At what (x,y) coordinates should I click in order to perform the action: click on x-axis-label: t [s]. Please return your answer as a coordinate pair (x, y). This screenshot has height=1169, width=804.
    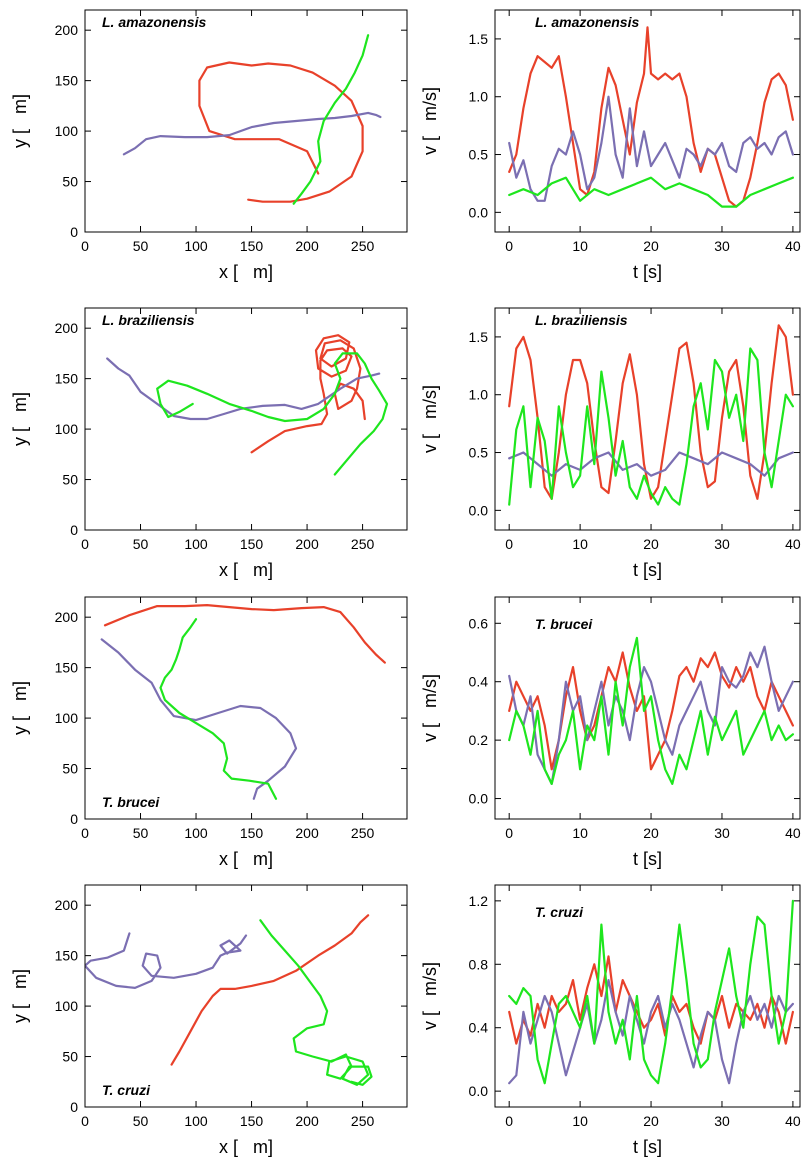
    Looking at the image, I should click on (647, 1147).